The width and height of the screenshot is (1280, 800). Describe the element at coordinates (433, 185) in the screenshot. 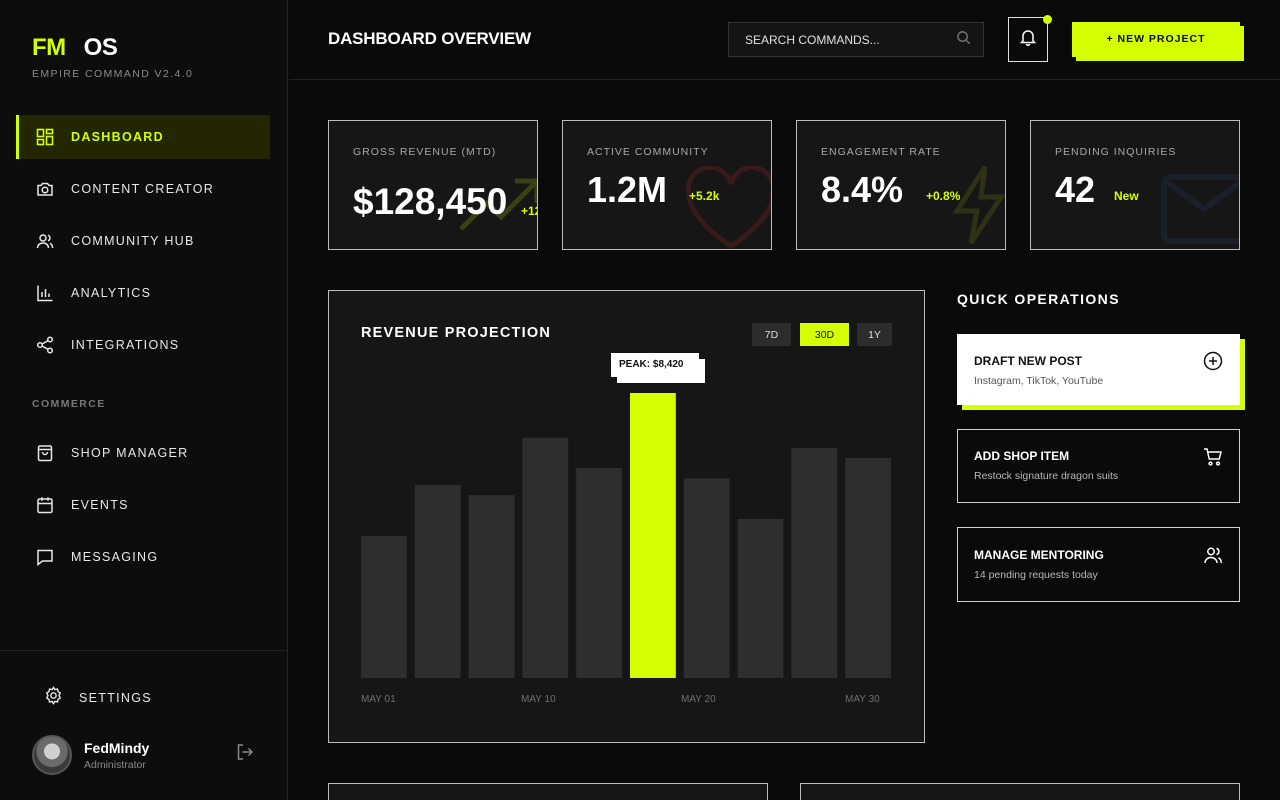

I see `stat-card-gross-revenue: GROSS REVENUE (MTD) $128,450 +12` at that location.